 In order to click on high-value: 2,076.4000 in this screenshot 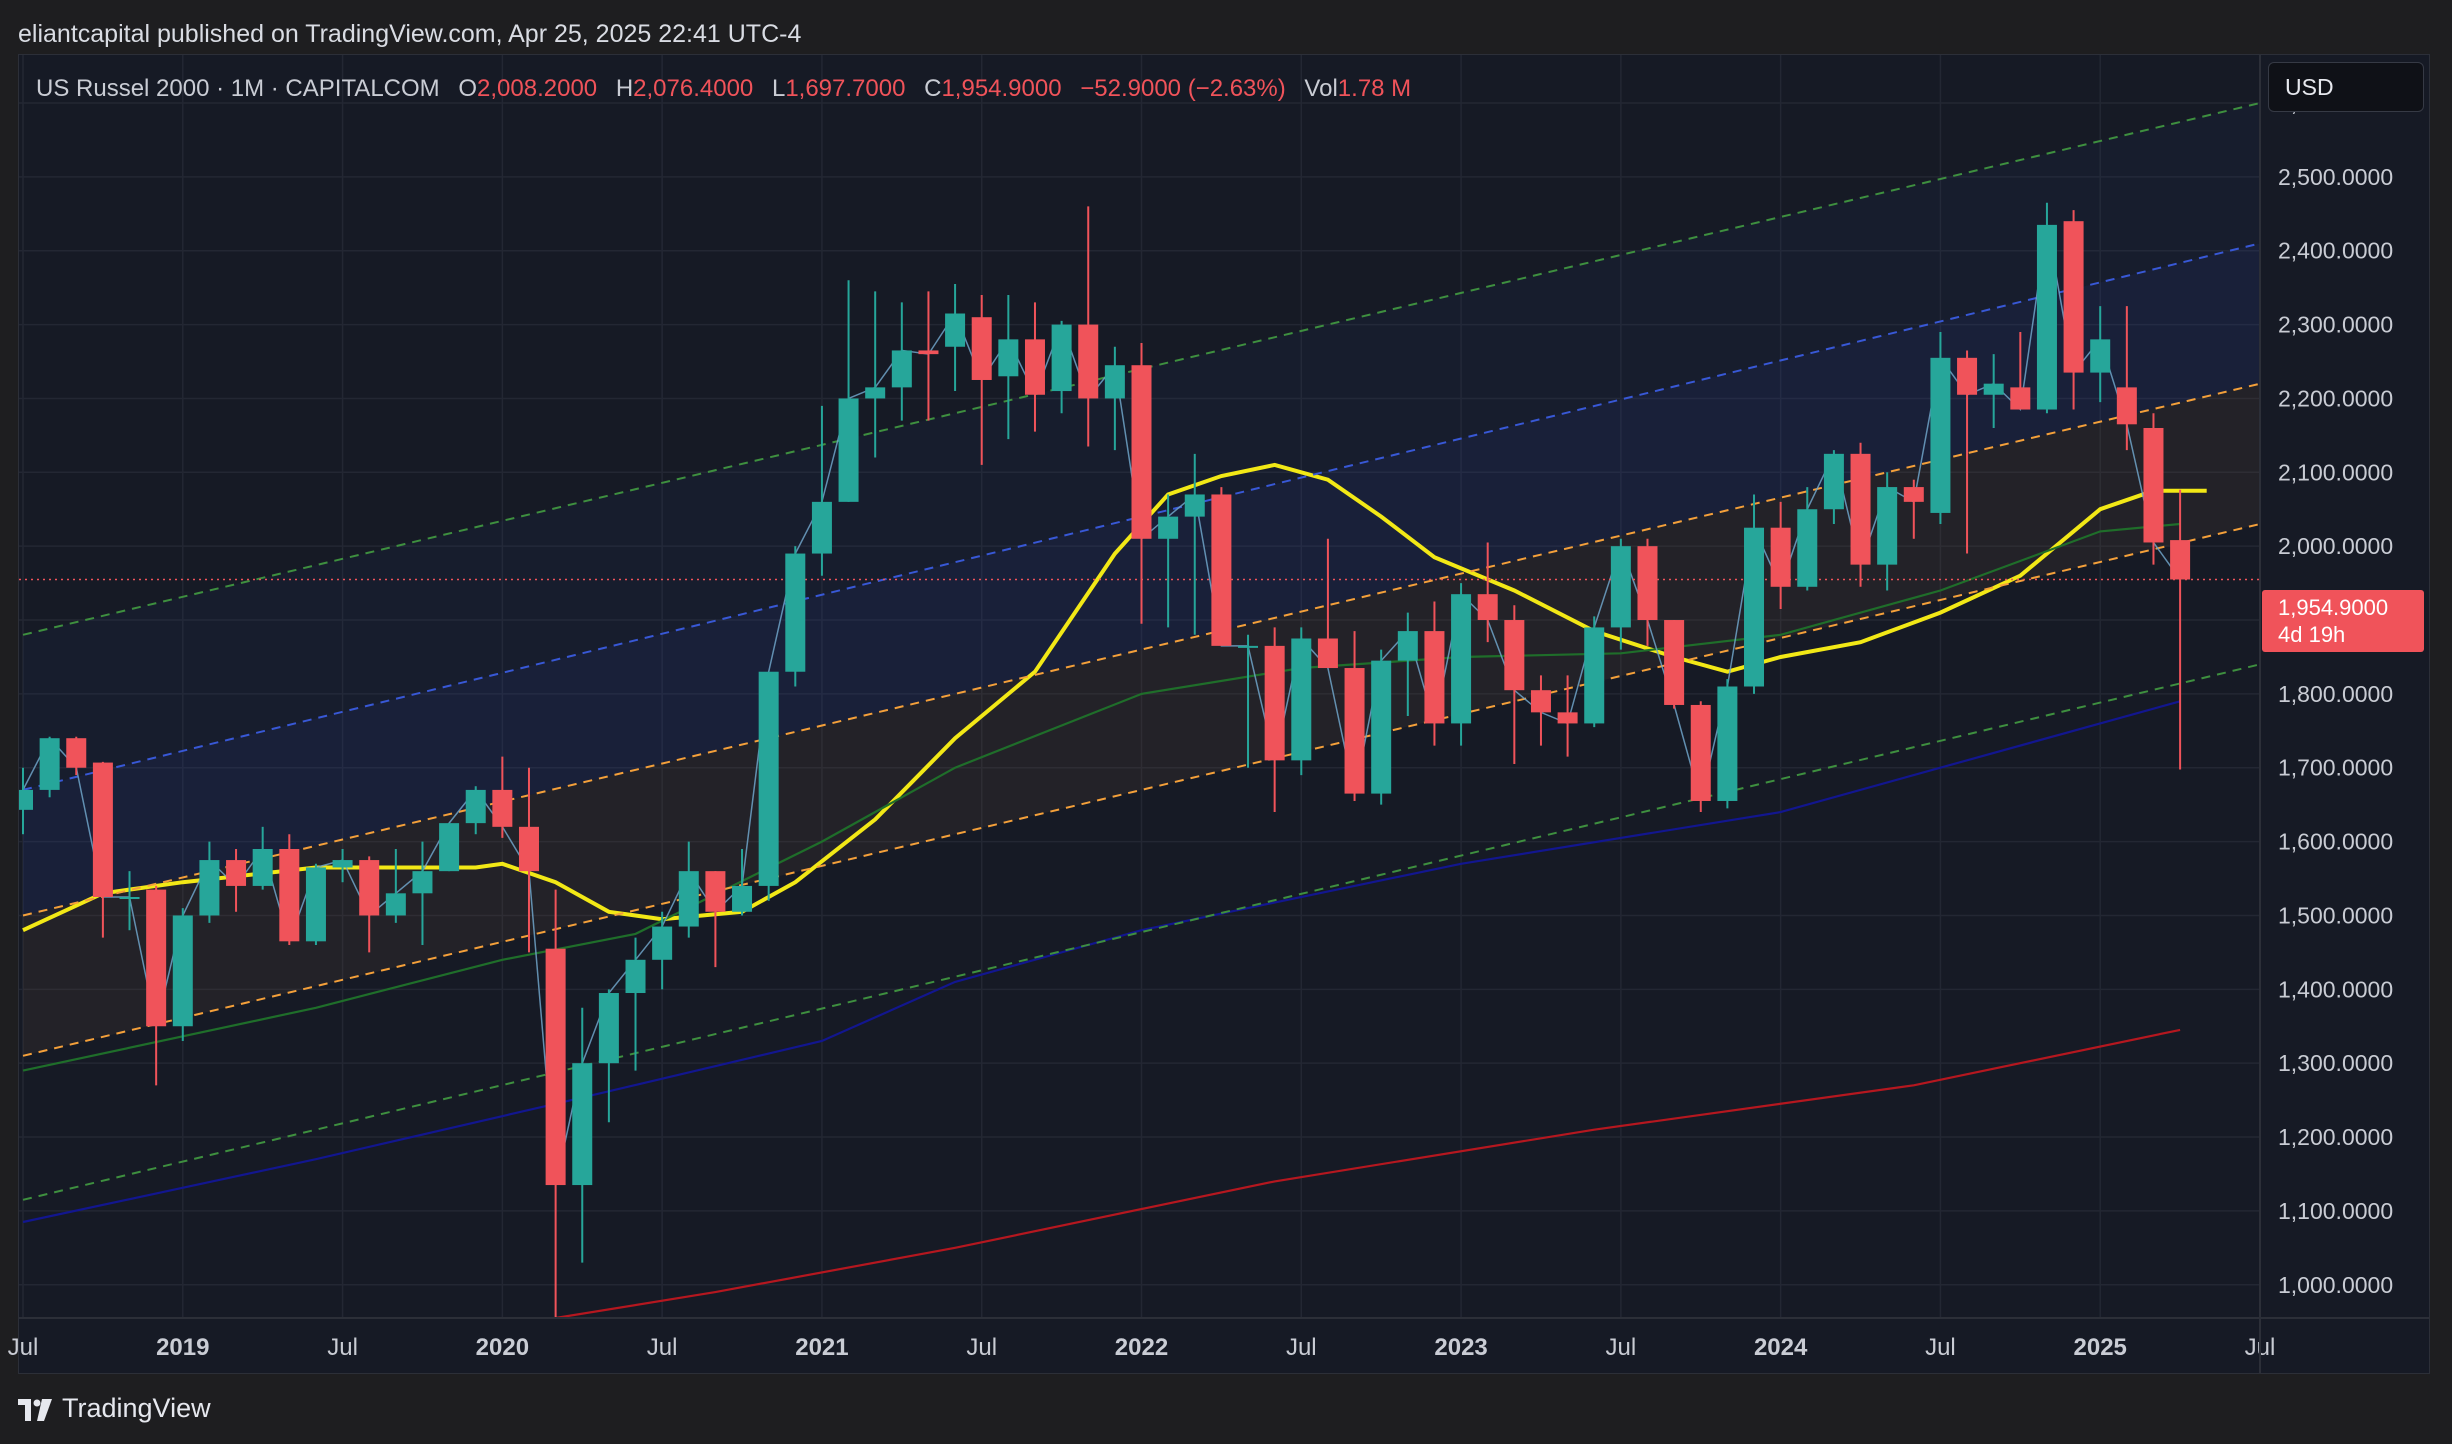, I will do `click(693, 88)`.